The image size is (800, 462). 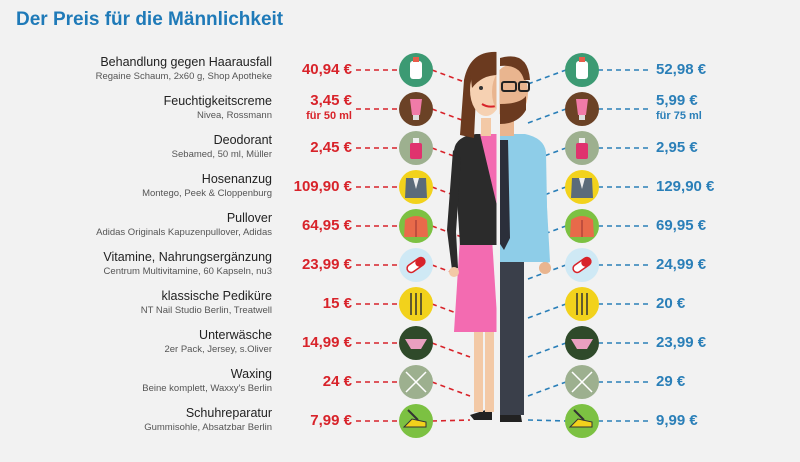 I want to click on item-name: Waxing, so click(x=251, y=374).